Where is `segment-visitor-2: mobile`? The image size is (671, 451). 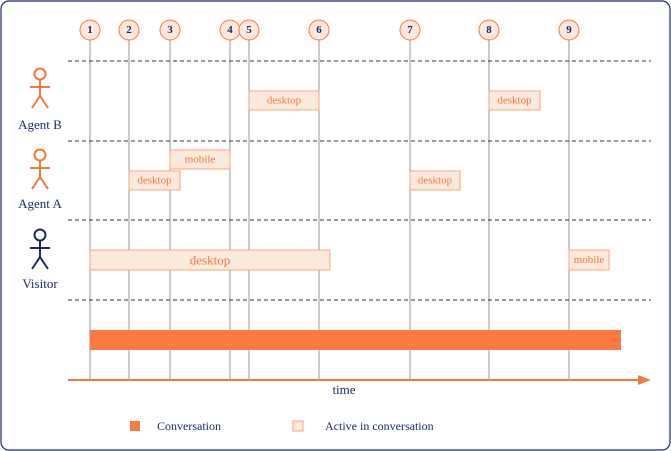 segment-visitor-2: mobile is located at coordinates (589, 260).